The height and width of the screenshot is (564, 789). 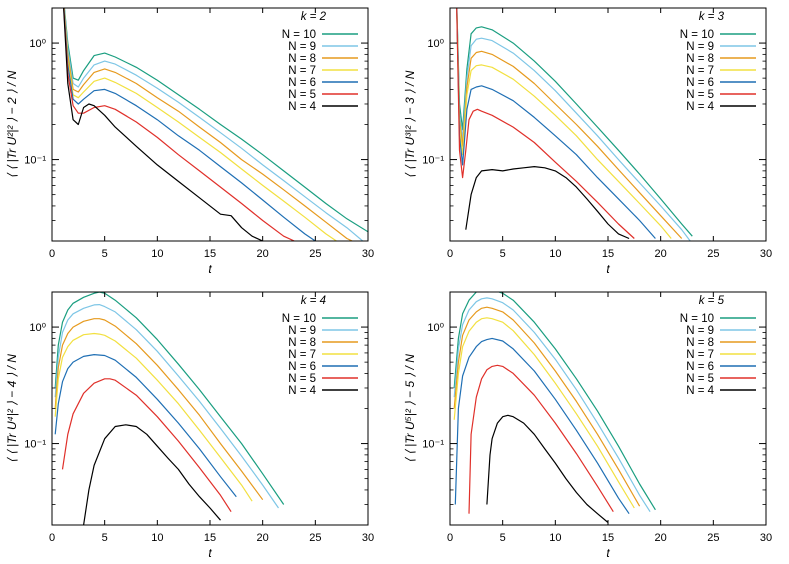 What do you see at coordinates (712, 301) in the screenshot?
I see `legend-title: k = 5` at bounding box center [712, 301].